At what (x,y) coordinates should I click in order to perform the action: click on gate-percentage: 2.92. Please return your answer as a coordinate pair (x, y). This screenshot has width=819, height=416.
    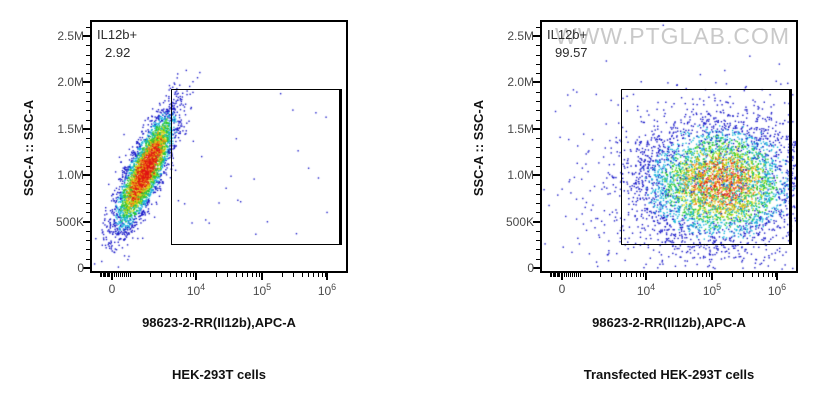
    Looking at the image, I should click on (118, 52).